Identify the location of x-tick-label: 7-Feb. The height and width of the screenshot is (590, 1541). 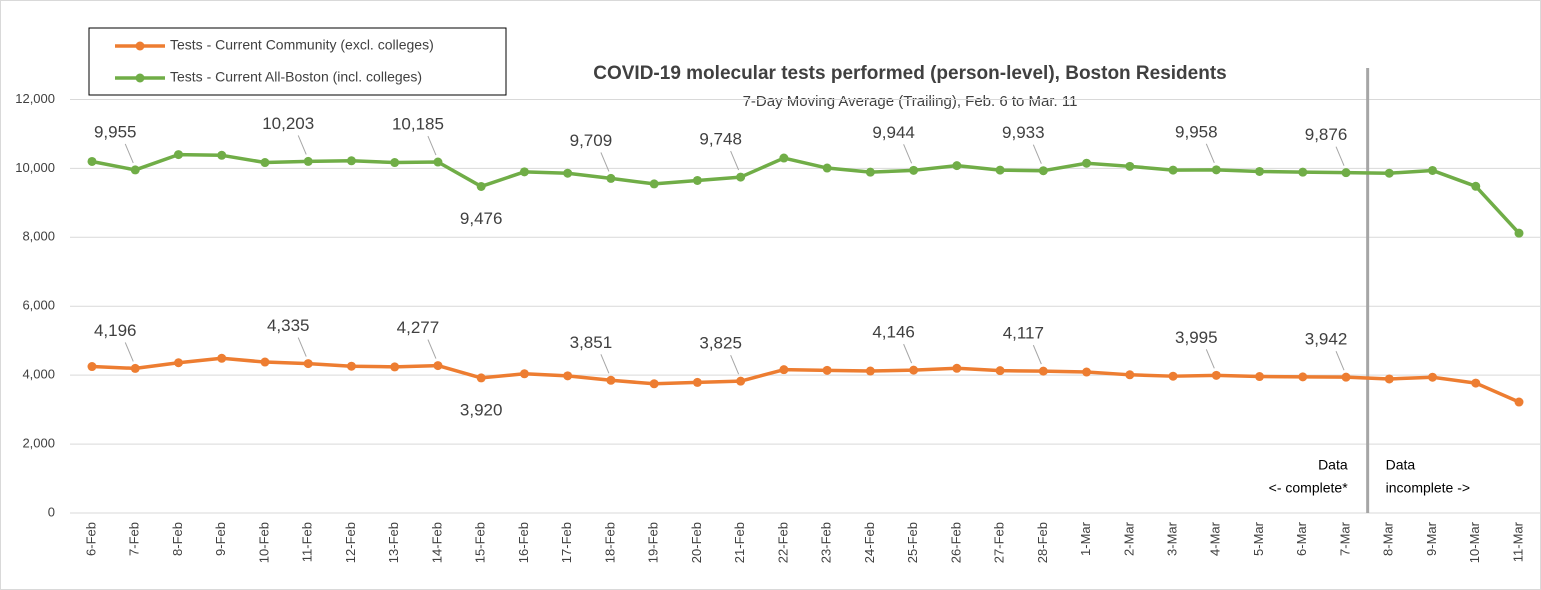
(134, 539).